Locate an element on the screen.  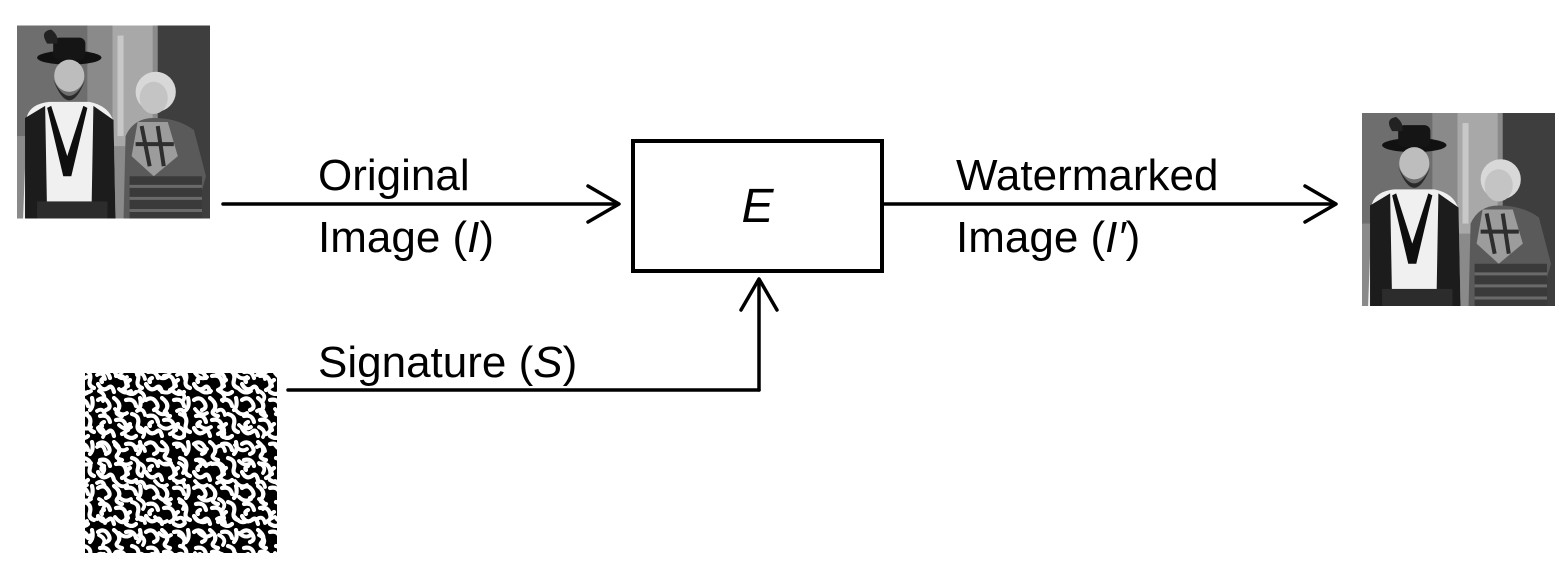
watermarked-label-suffix: ) is located at coordinates (1133, 237).